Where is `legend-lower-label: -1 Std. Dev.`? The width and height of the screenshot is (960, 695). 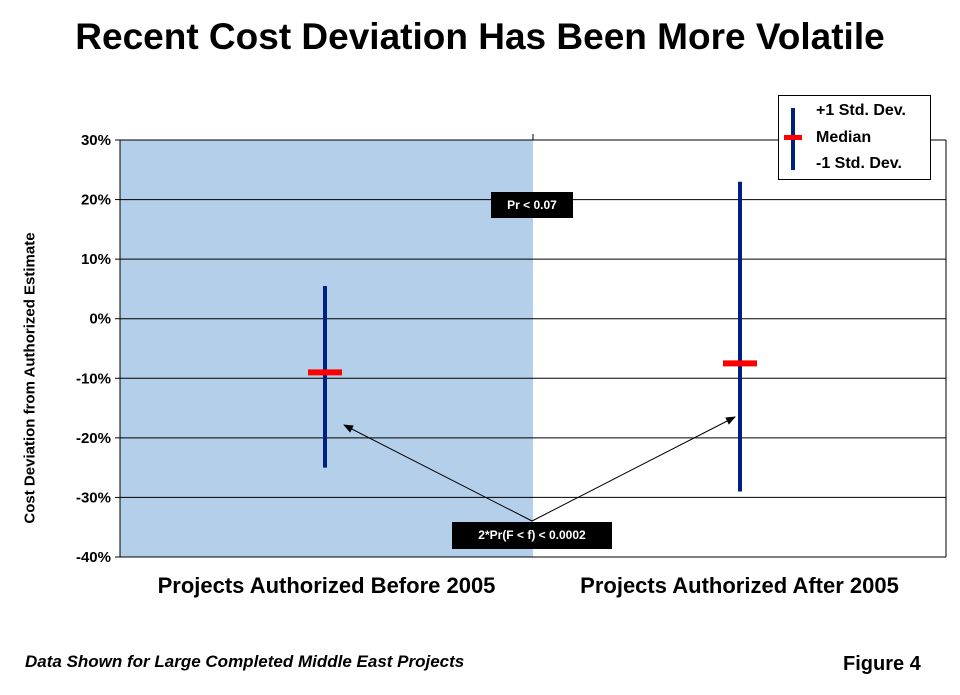 legend-lower-label: -1 Std. Dev. is located at coordinates (859, 163).